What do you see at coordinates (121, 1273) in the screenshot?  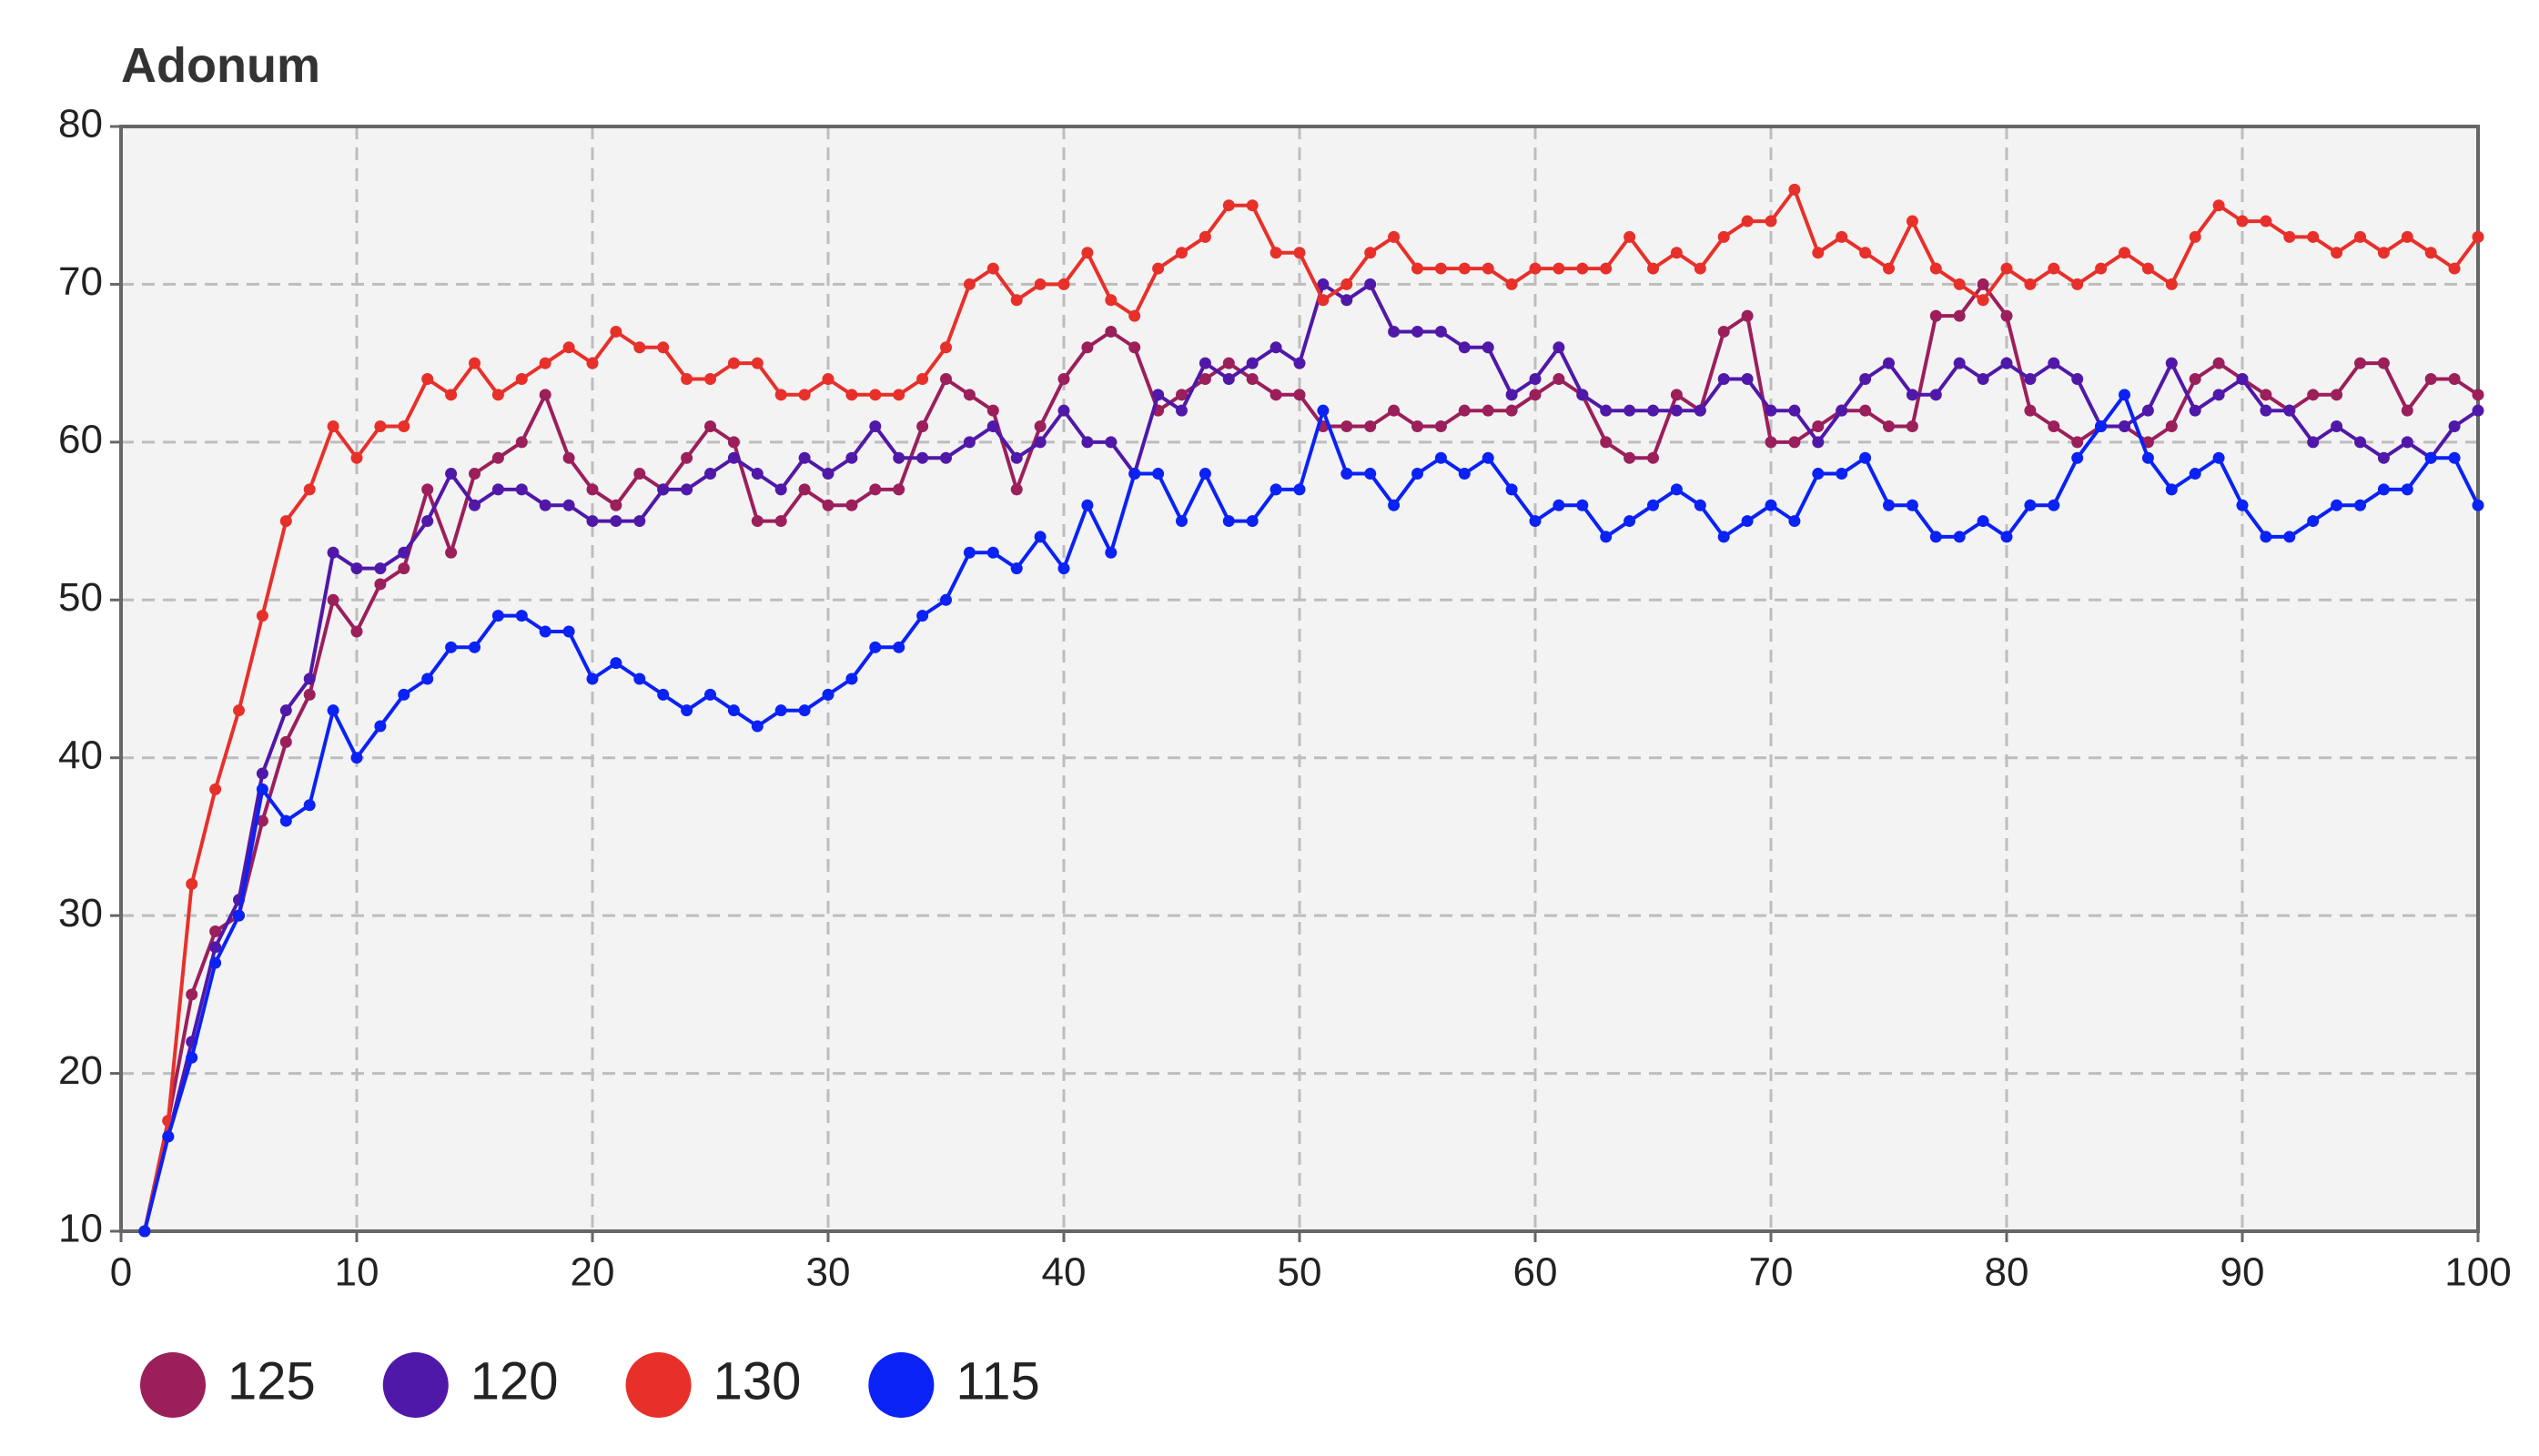 I see `x-tick-label: 0` at bounding box center [121, 1273].